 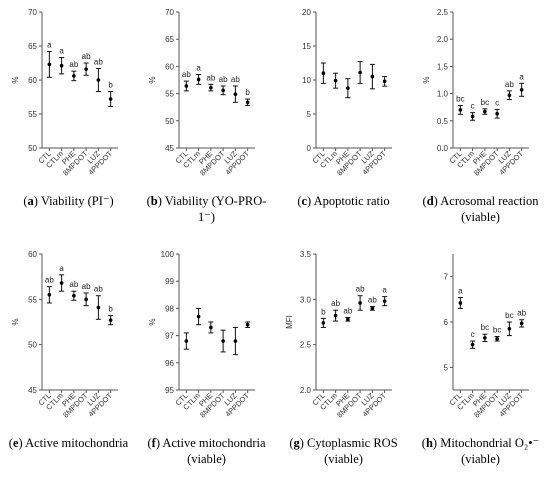 What do you see at coordinates (169, 39) in the screenshot?
I see `y-tick-label: 65` at bounding box center [169, 39].